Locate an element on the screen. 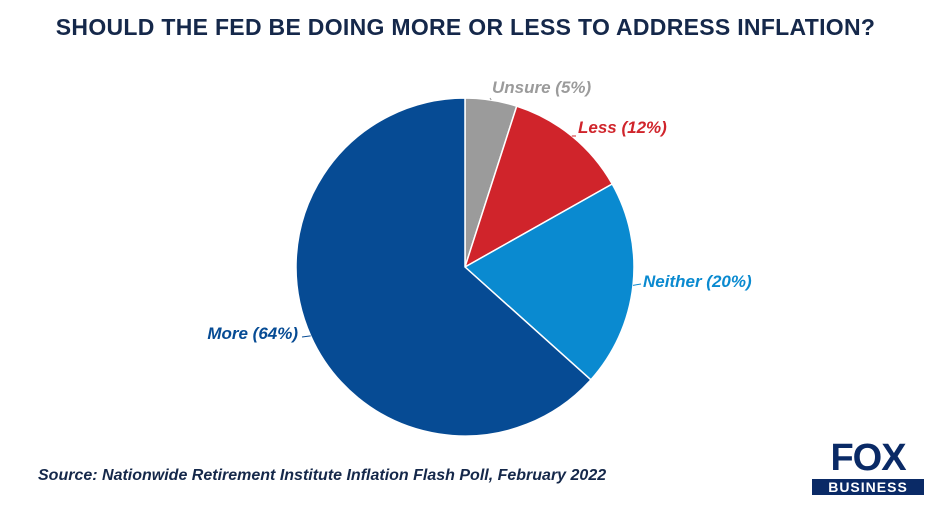 This screenshot has height=506, width=931. fox-business-logo: FOX BUSINESS is located at coordinates (868, 467).